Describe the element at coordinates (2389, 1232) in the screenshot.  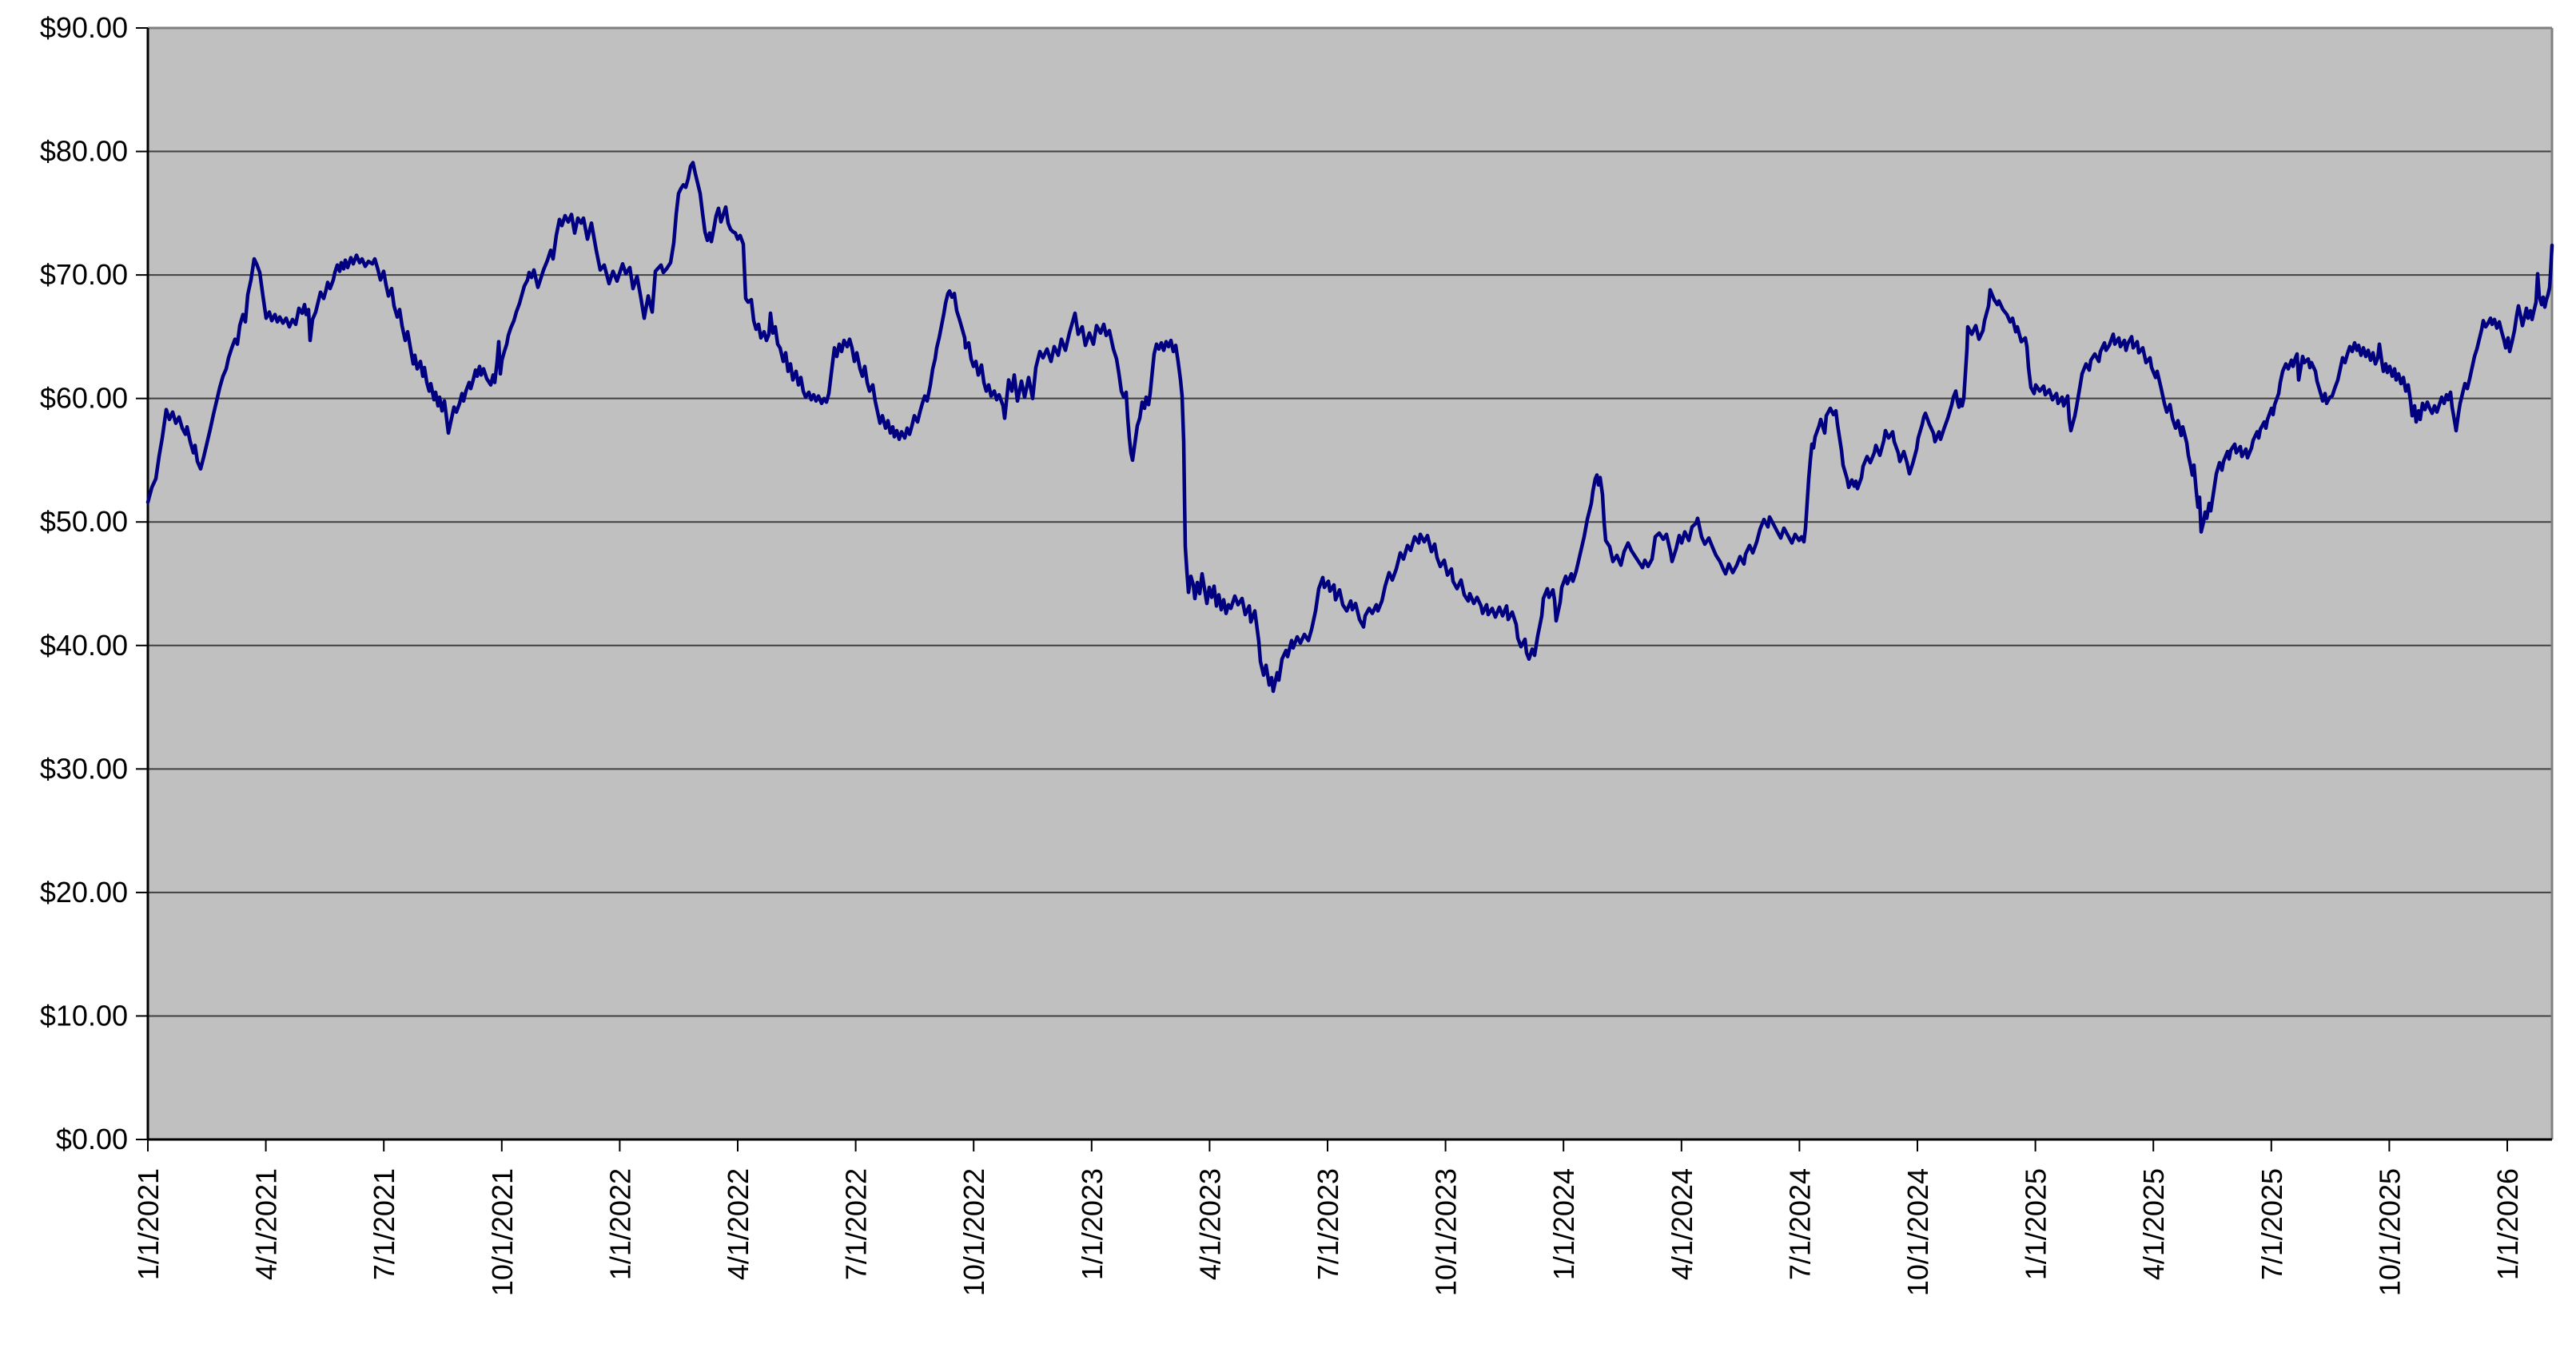
I see `x-axis-label-19: 10/1/2025` at that location.